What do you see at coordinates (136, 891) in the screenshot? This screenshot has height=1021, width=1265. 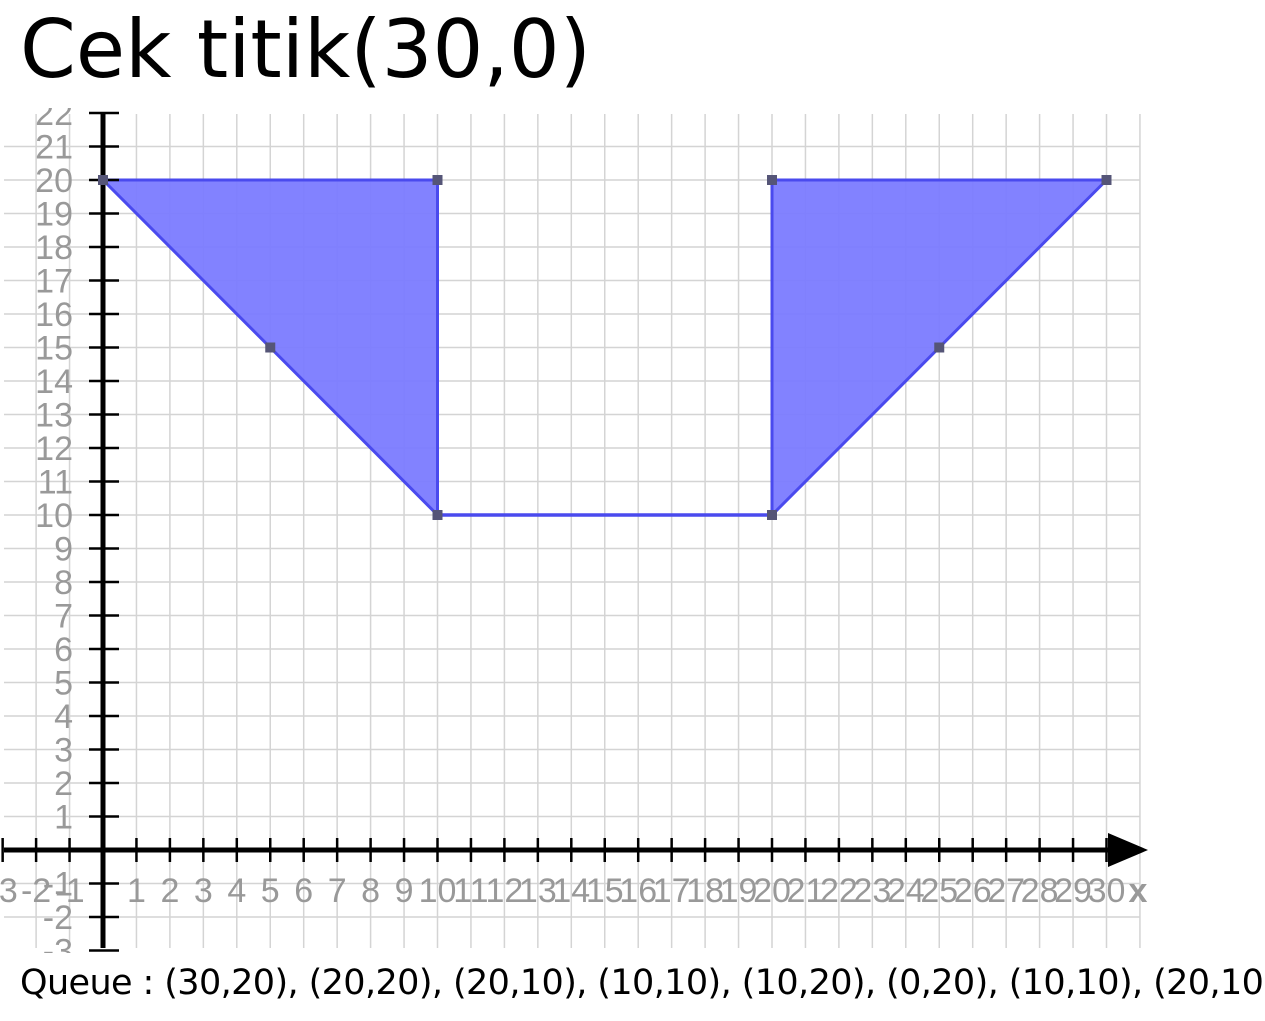 I see `x-tick-label: 1` at bounding box center [136, 891].